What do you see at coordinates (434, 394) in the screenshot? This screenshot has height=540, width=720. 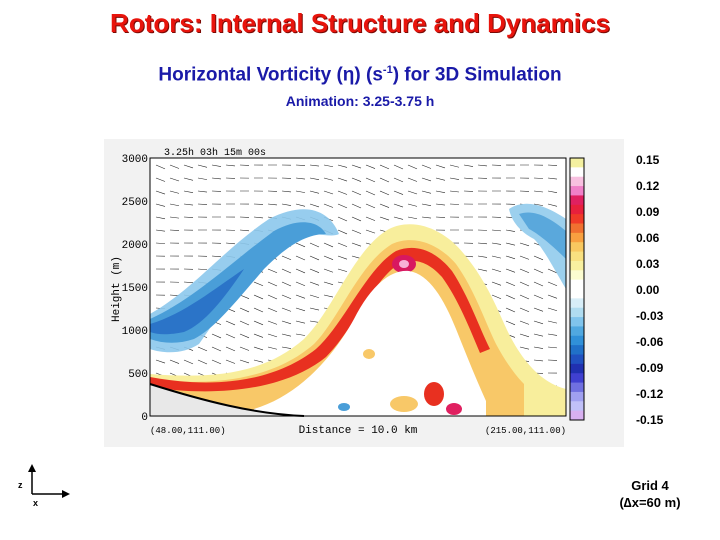 I see `interior-blob-red` at bounding box center [434, 394].